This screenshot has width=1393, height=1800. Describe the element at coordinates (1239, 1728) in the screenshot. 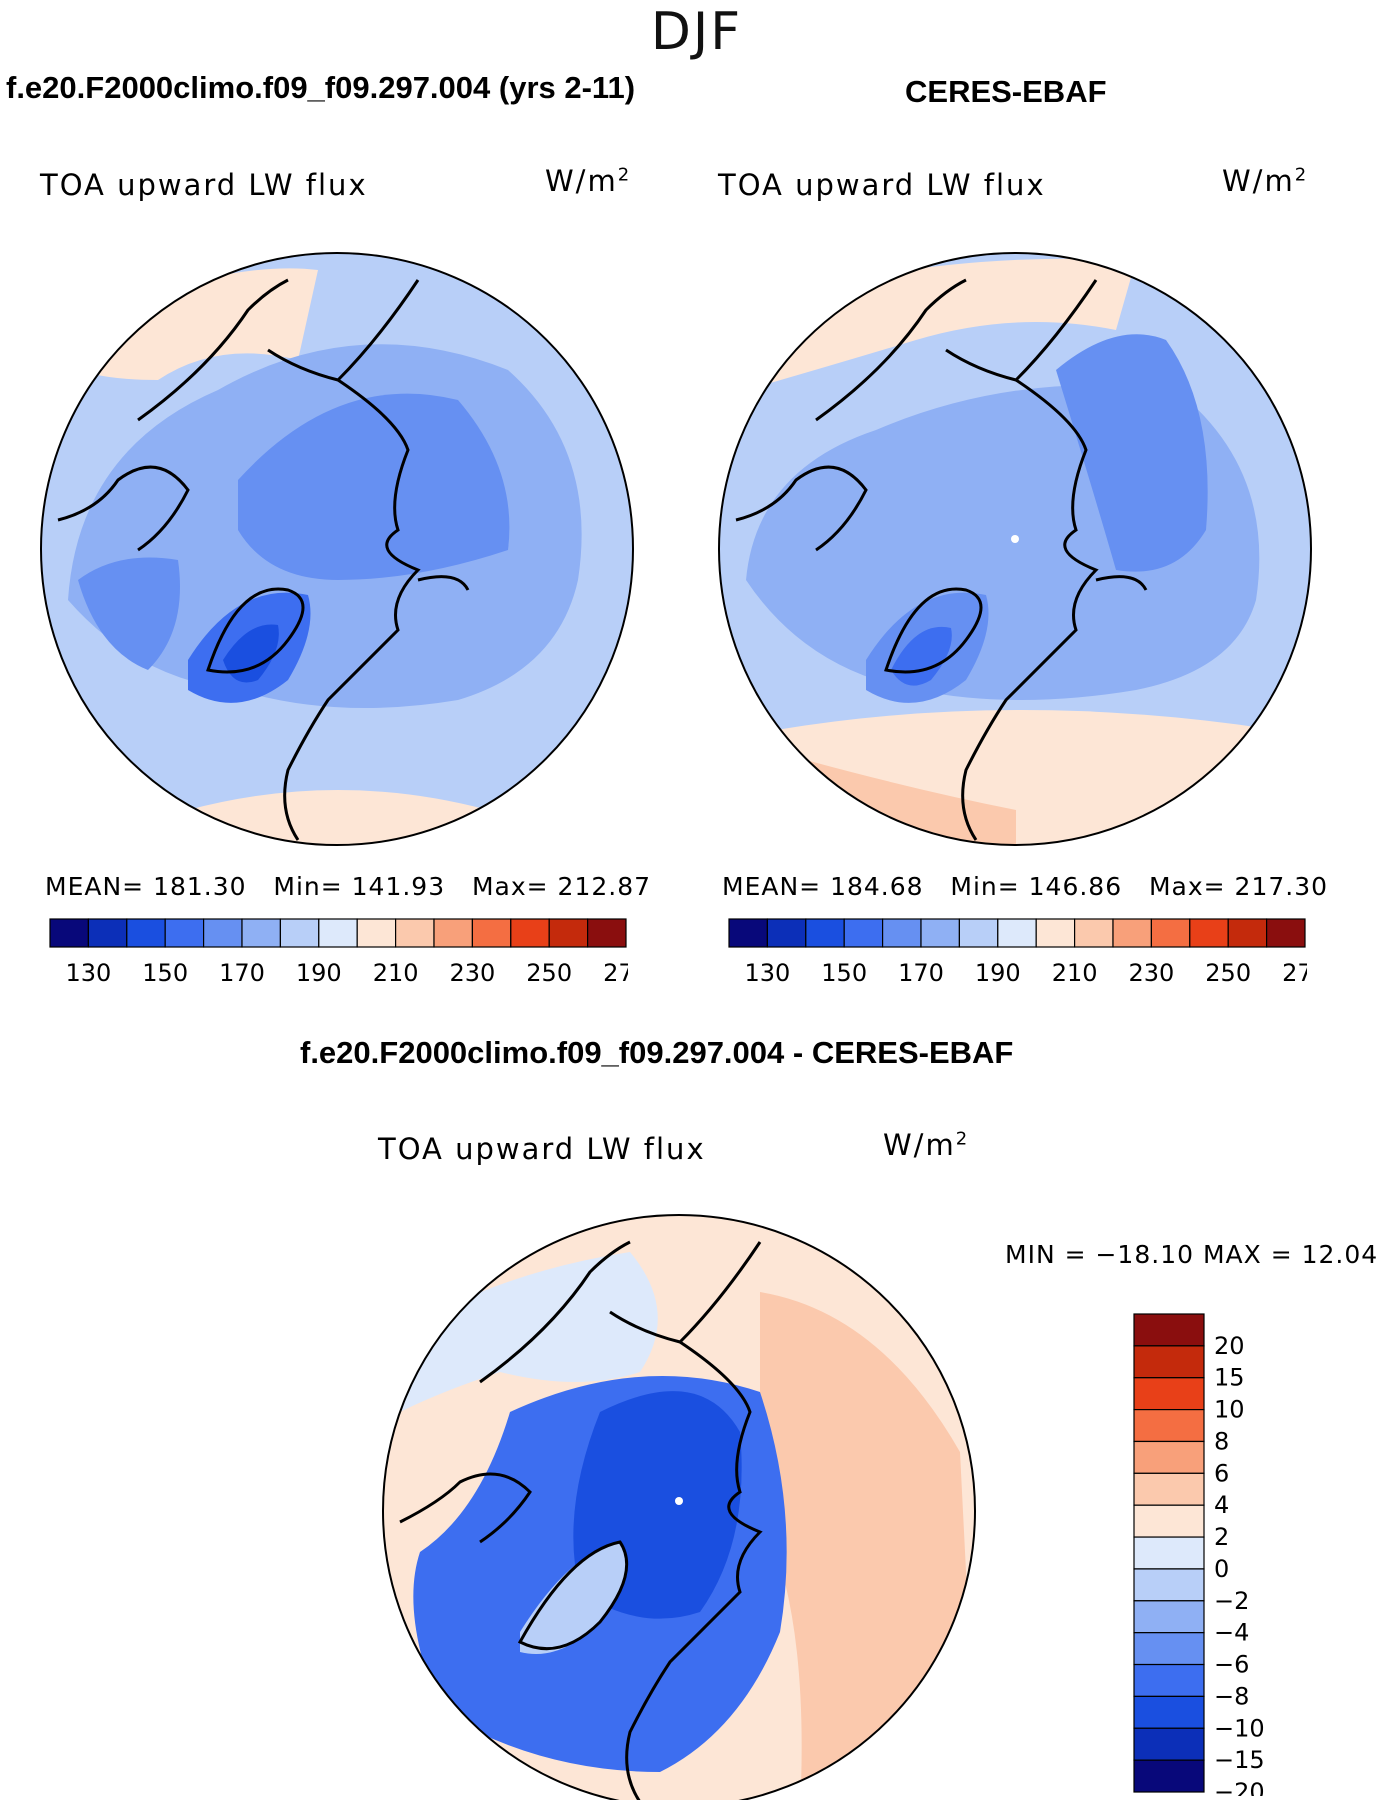

I see `diff-colorbar-tick-label: −10` at that location.